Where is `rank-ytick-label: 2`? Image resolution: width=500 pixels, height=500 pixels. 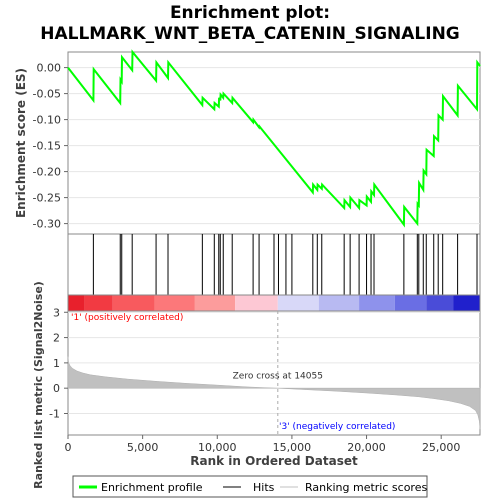
rank-ytick-label: 2 is located at coordinates (56, 338).